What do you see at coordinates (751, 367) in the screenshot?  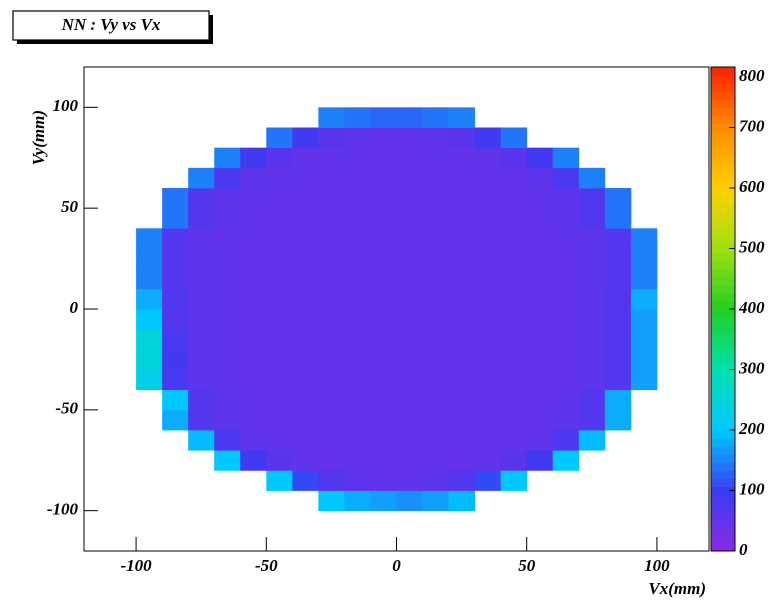 I see `colorbar-tick-label: 300` at bounding box center [751, 367].